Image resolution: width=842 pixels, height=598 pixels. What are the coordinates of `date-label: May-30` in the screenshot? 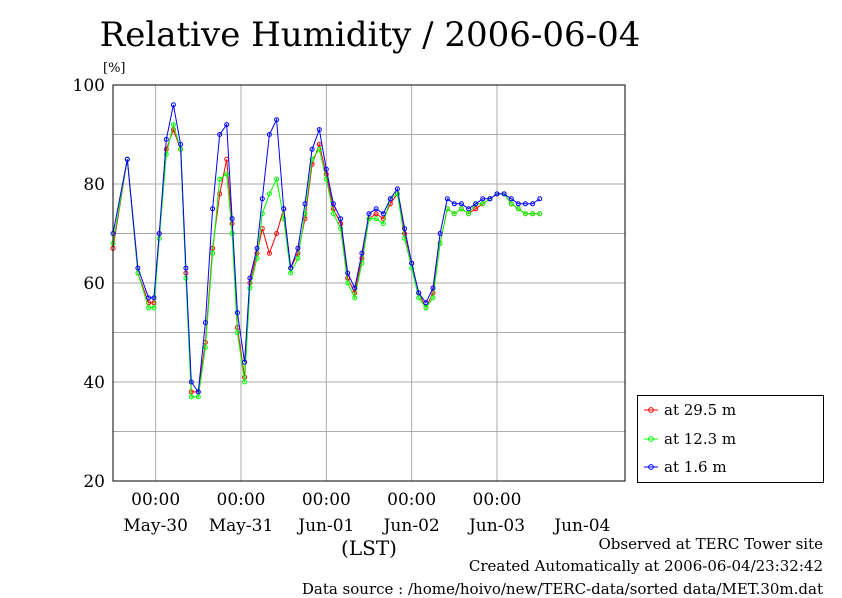 It's located at (155, 526).